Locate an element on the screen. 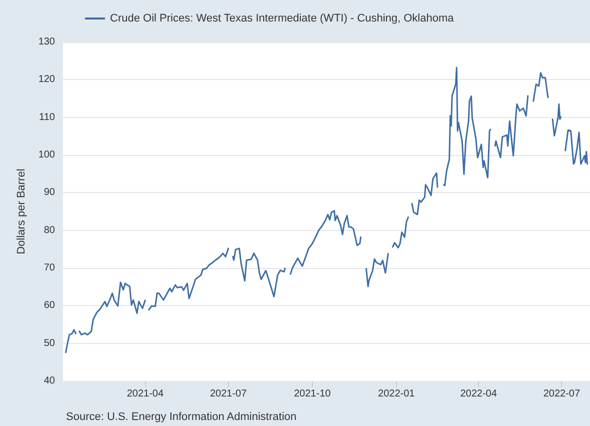  source-note: Source: U.S. Energy Information Administration is located at coordinates (181, 417).